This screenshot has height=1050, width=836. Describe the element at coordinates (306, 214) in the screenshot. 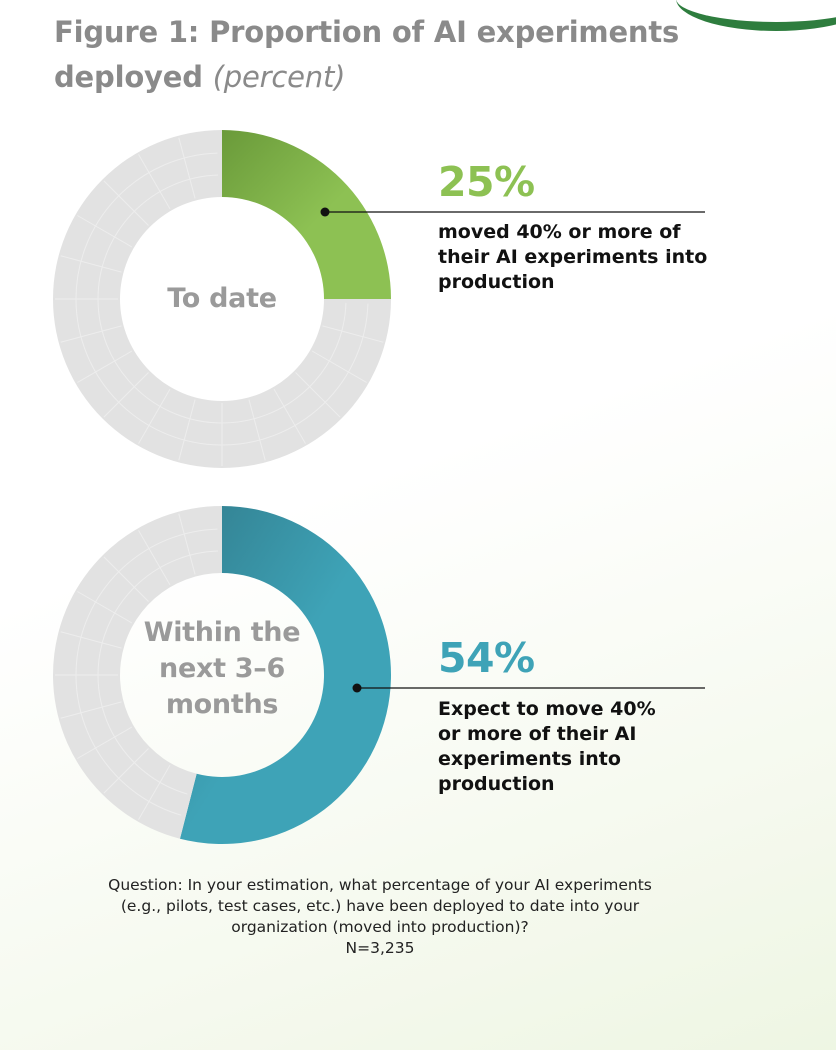

I see `donut-slice-highlight-to-date` at that location.